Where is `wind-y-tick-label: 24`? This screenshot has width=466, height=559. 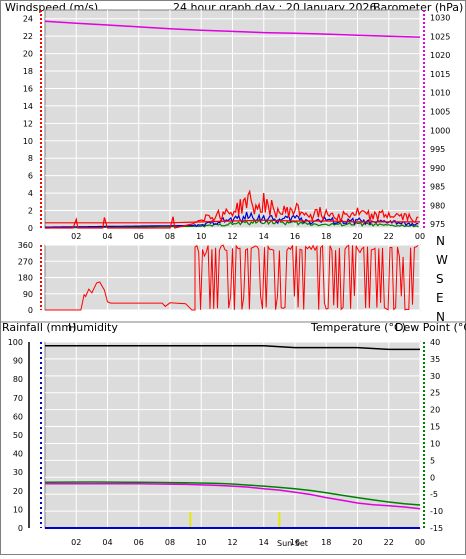
wind-y-tick-label: 24 is located at coordinates (28, 19).